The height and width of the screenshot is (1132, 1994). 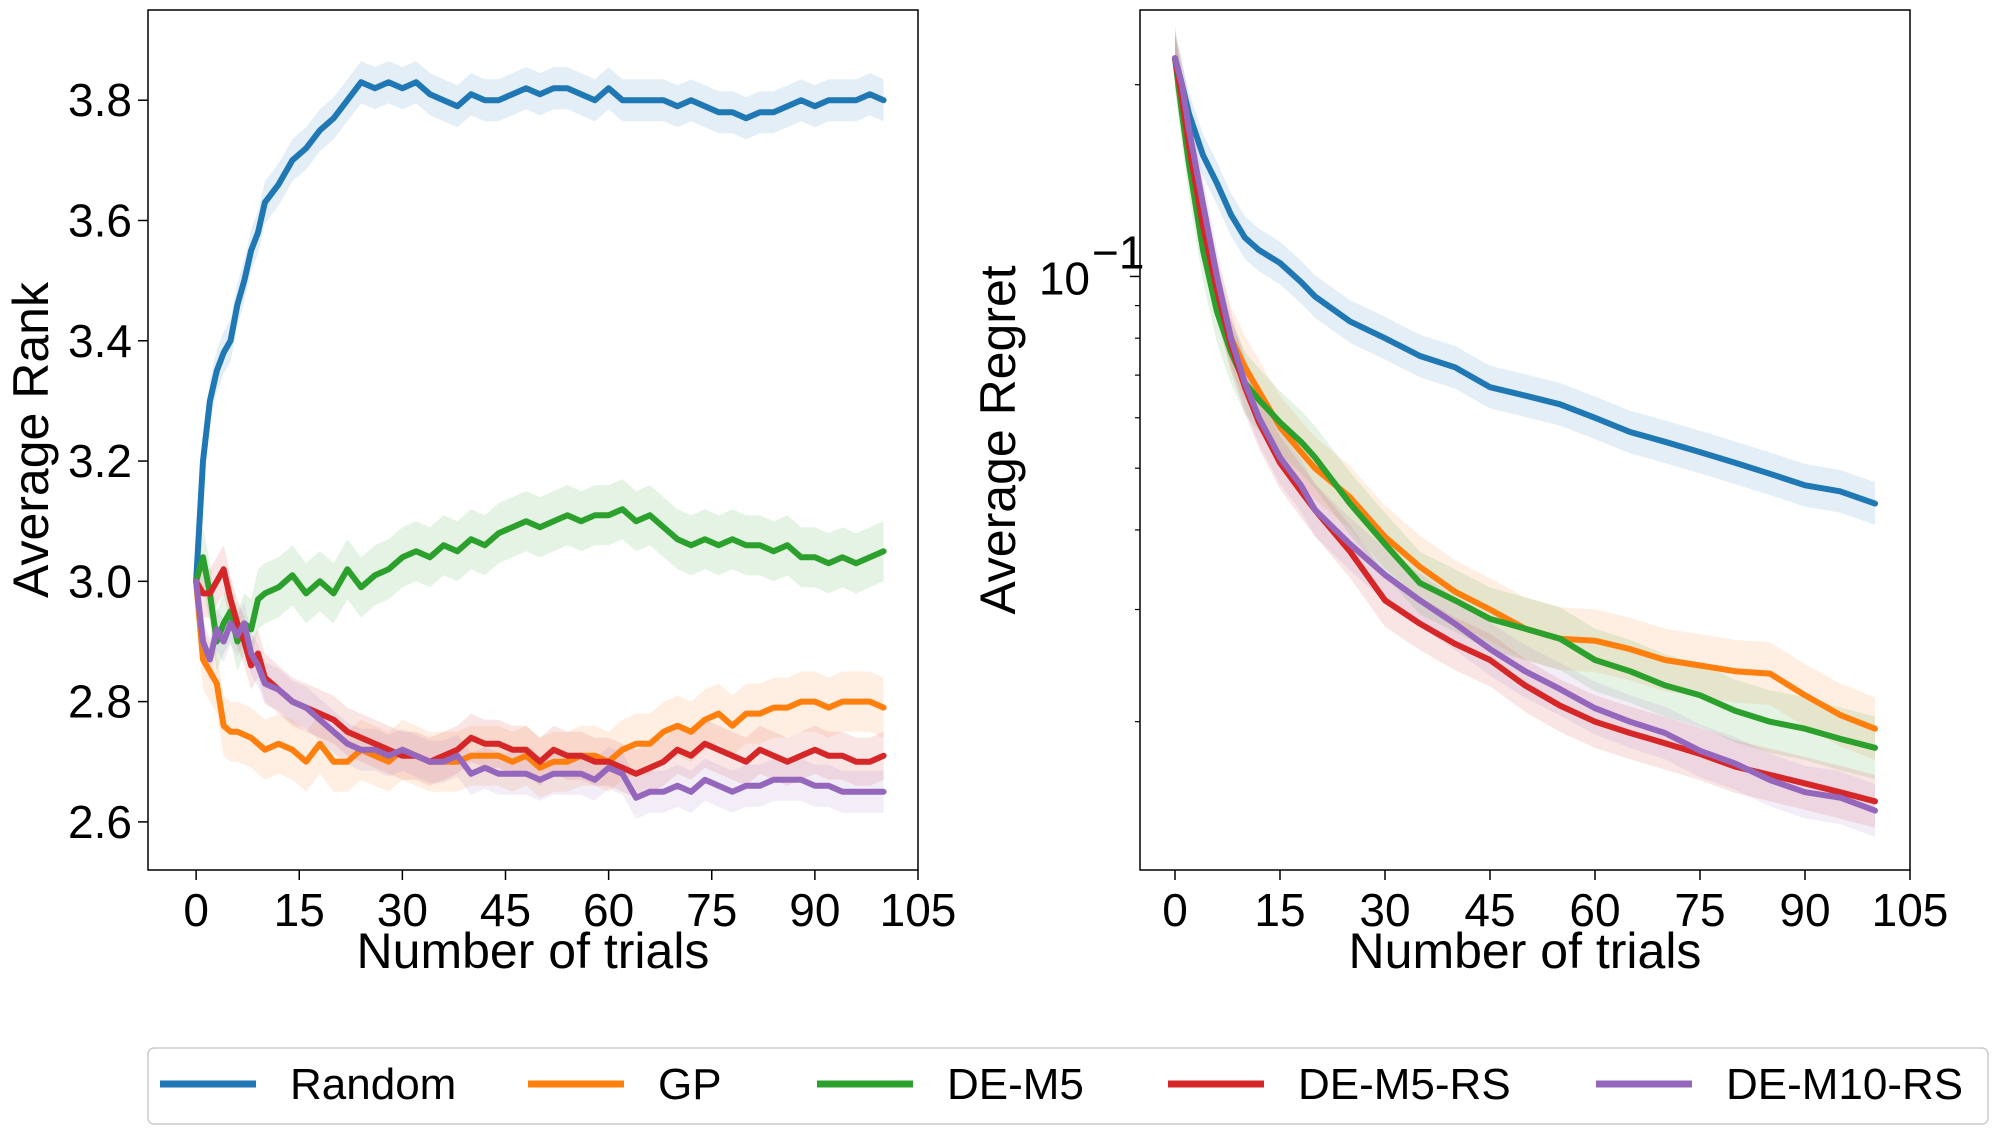 I want to click on legend-label-de-m10-rs: DE-M10-RS, so click(x=1844, y=1084).